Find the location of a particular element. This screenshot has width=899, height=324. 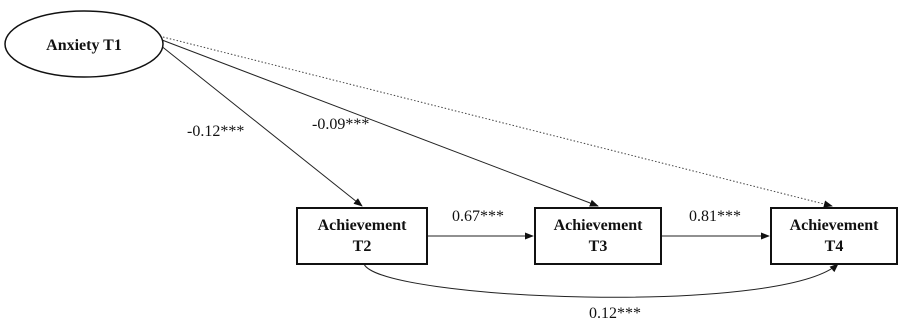

node-achievement-t3-line2: T3 is located at coordinates (598, 246).